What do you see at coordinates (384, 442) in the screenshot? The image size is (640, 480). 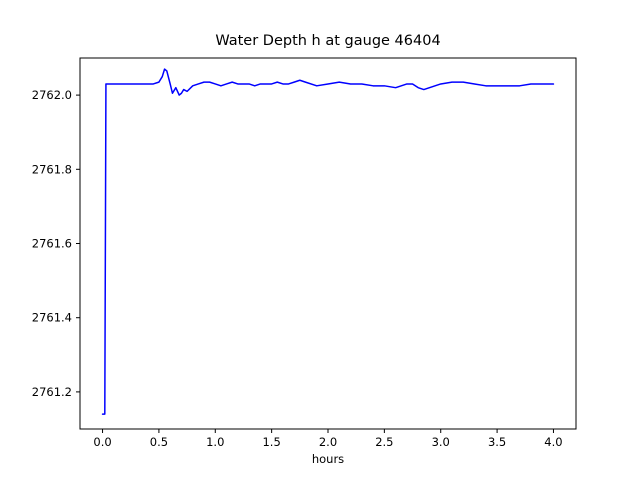 I see `x-tick-label: 2.5` at bounding box center [384, 442].